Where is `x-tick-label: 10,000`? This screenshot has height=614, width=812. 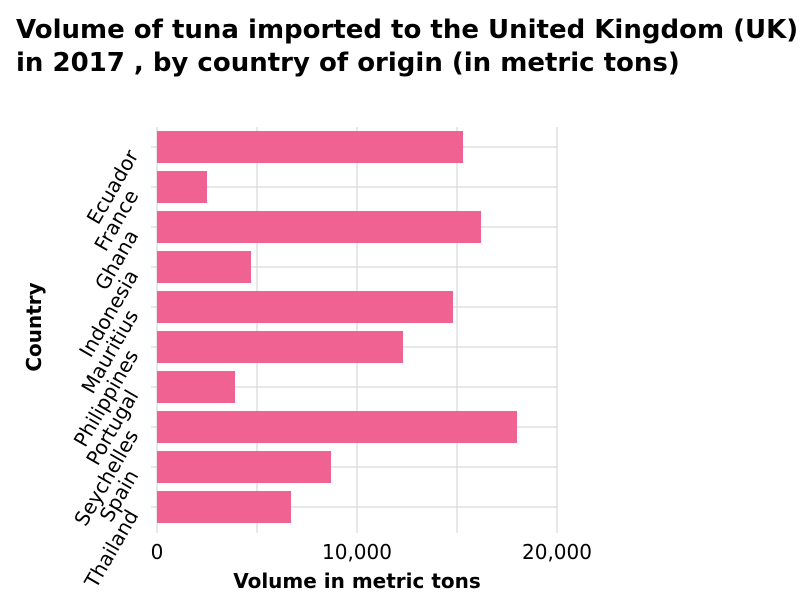 x-tick-label: 10,000 is located at coordinates (357, 552).